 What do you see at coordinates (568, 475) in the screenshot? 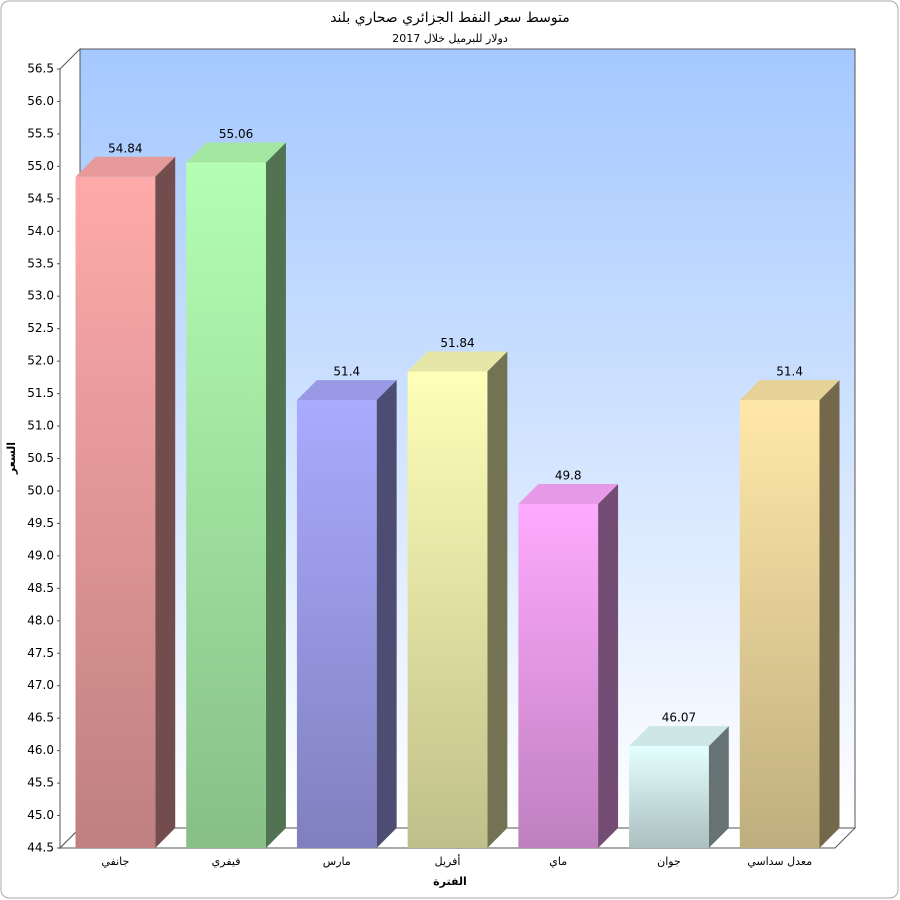
I see `data-label: 49.8` at bounding box center [568, 475].